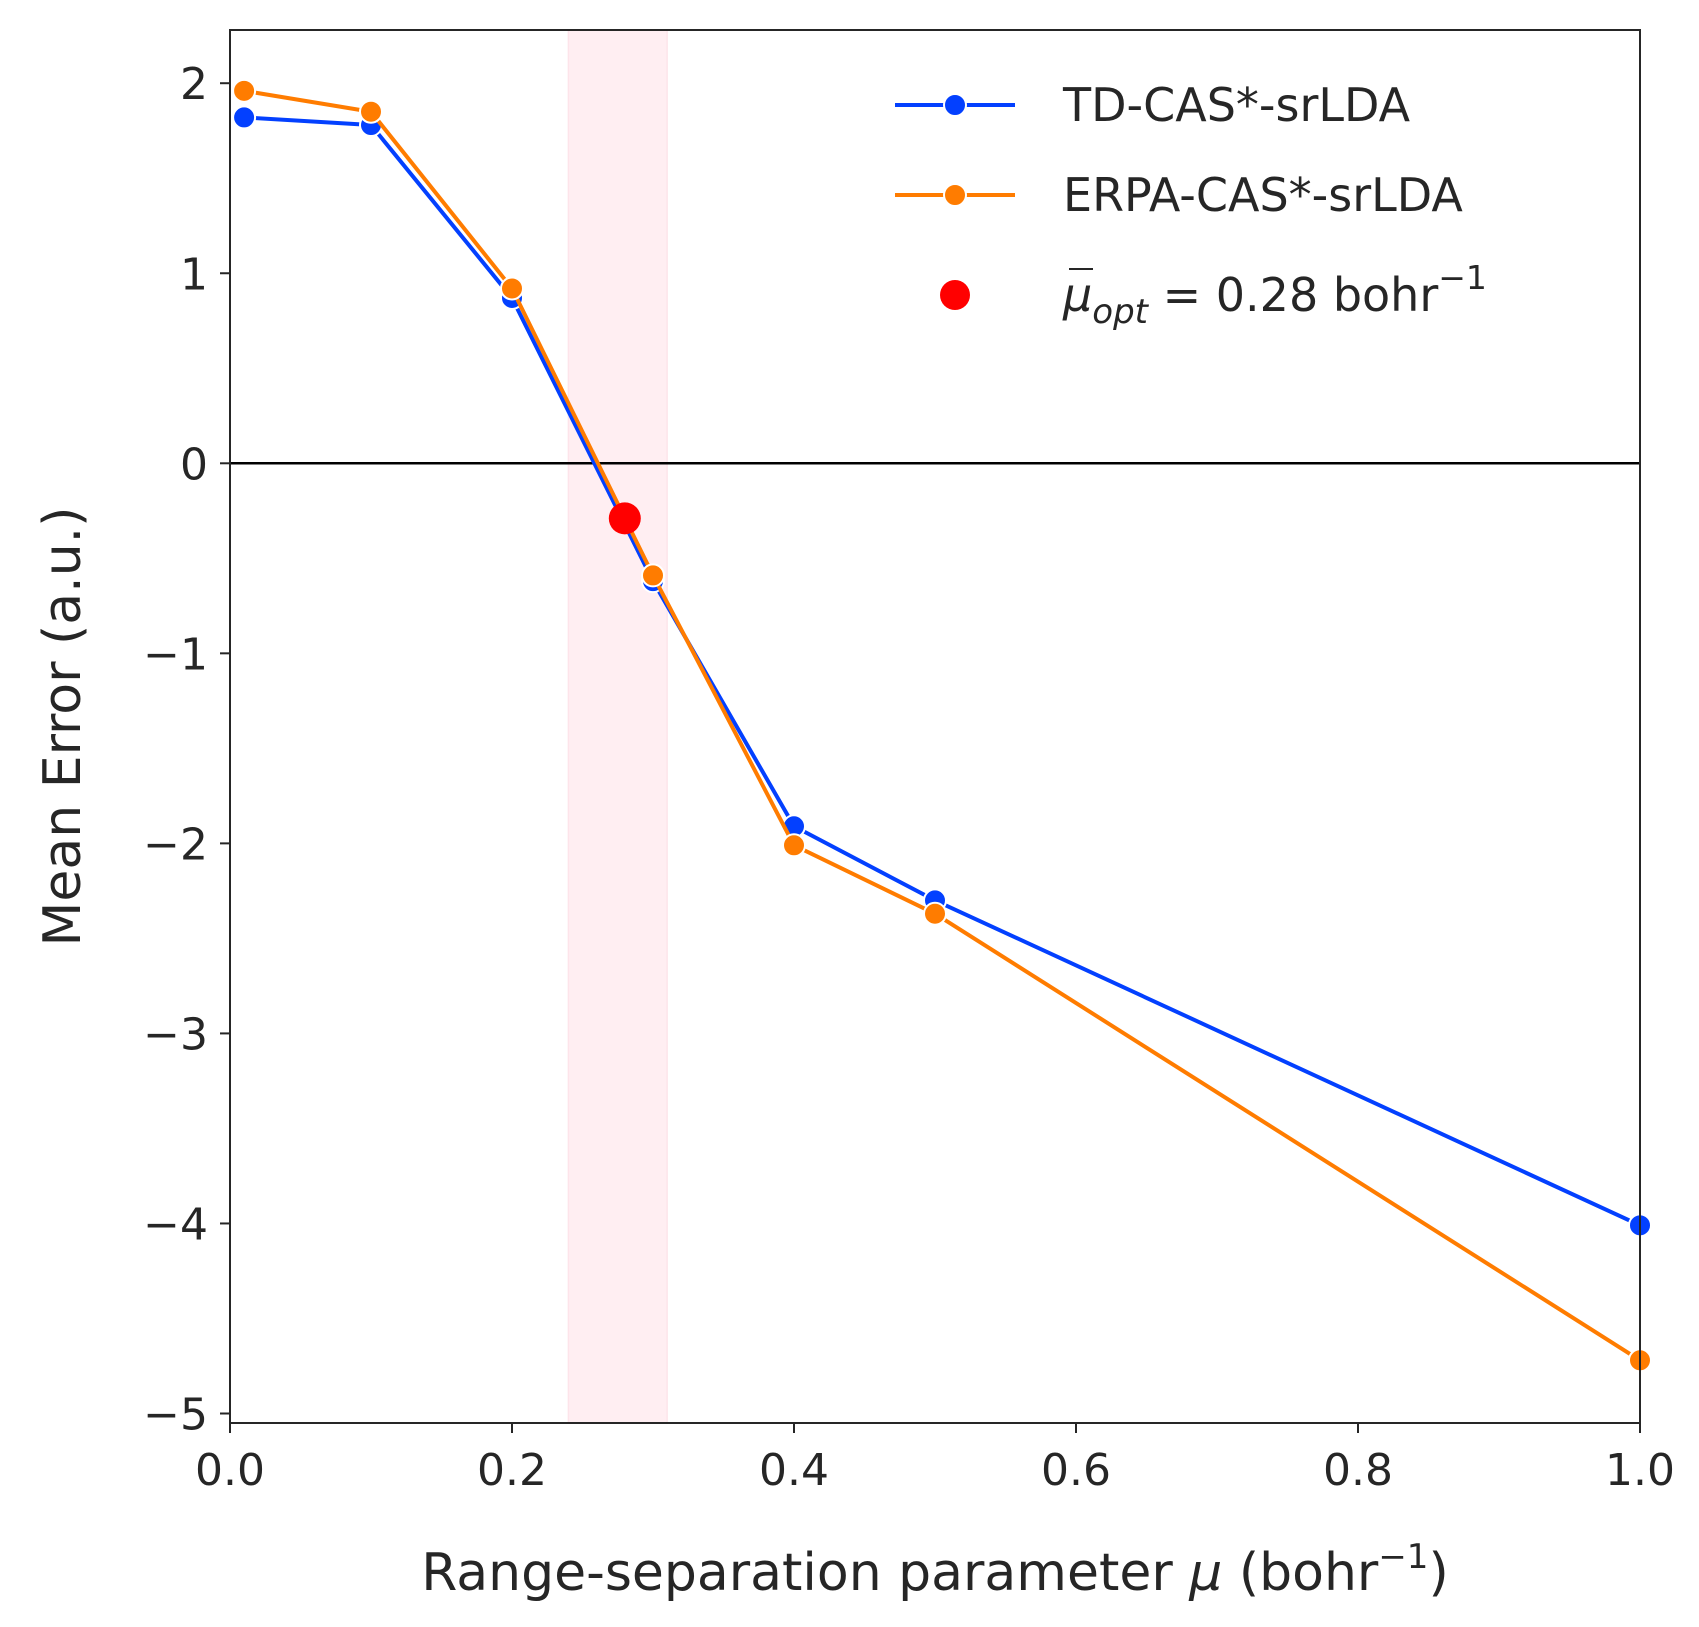 The width and height of the screenshot is (1699, 1627). What do you see at coordinates (794, 1470) in the screenshot?
I see `x-tick-label: 0.4` at bounding box center [794, 1470].